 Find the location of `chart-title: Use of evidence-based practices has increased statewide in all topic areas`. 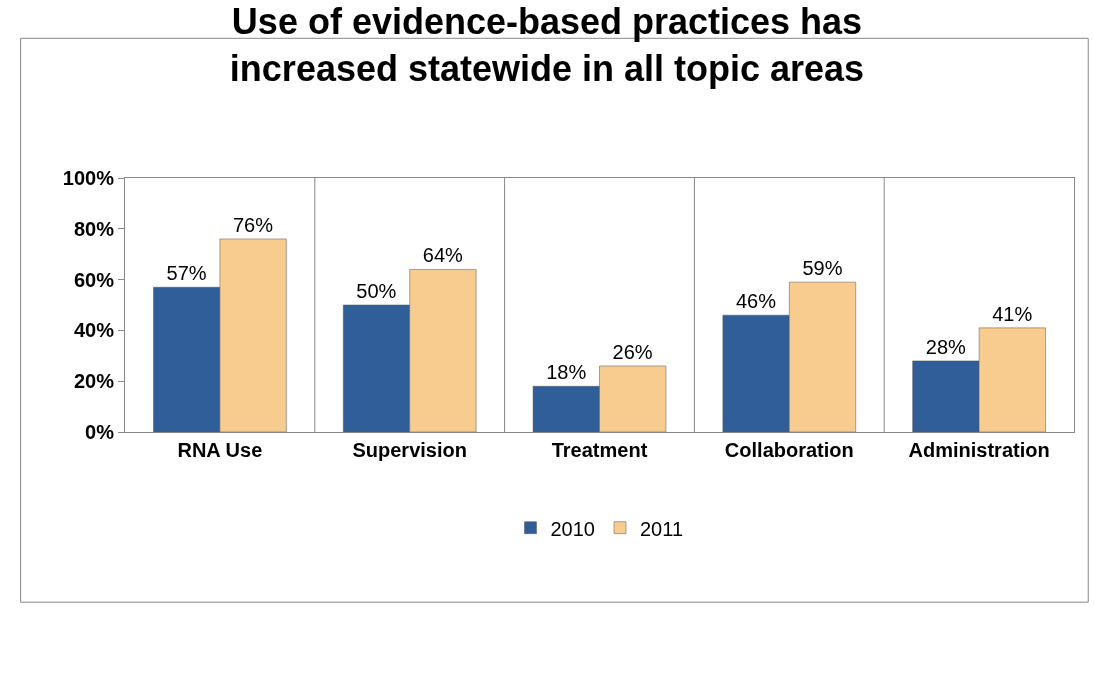

chart-title: Use of evidence-based practices has increased statewide in all topic areas is located at coordinates (547, 44).